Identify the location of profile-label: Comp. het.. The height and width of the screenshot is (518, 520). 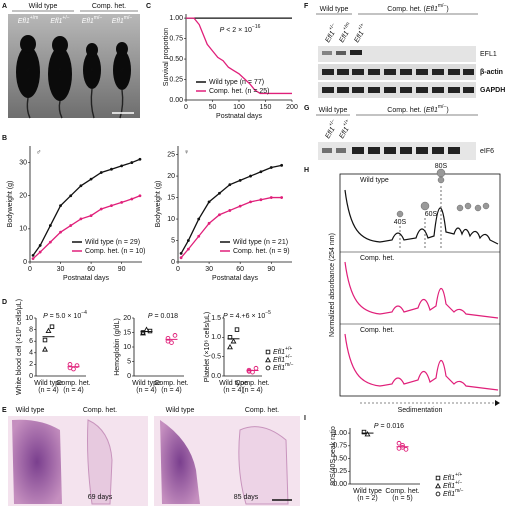
(377, 330).